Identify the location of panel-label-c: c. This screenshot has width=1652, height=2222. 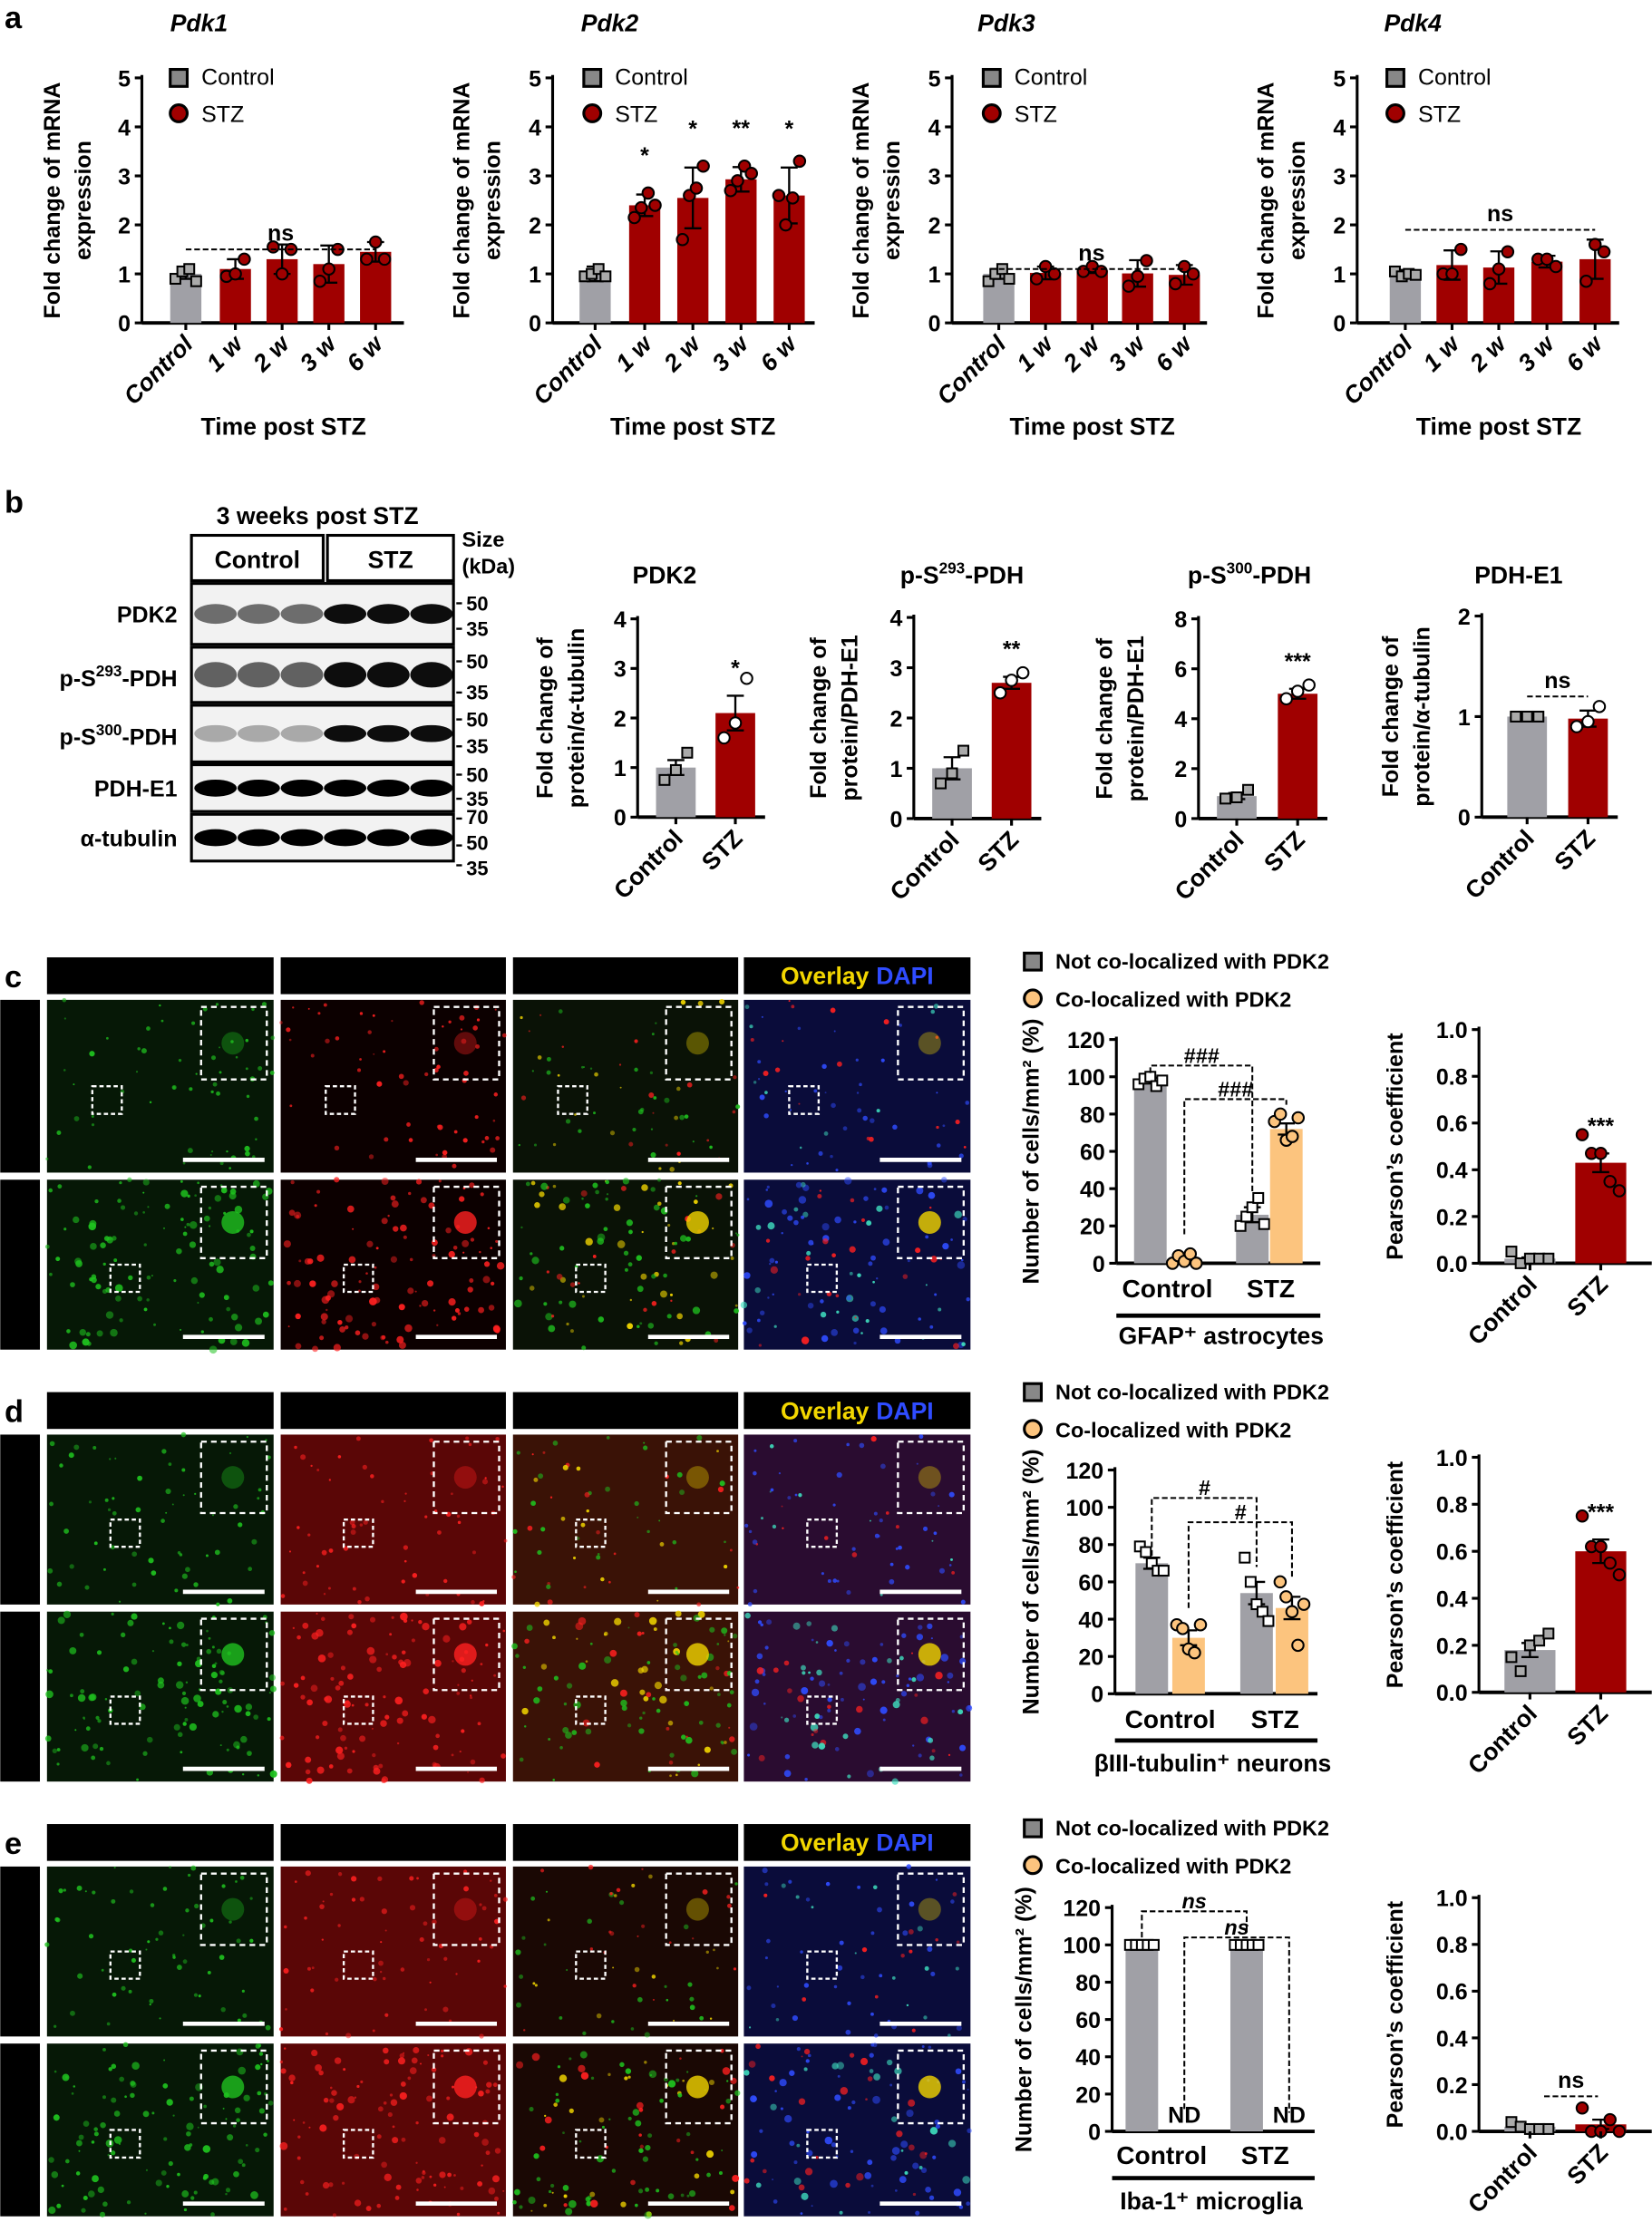
(14, 977).